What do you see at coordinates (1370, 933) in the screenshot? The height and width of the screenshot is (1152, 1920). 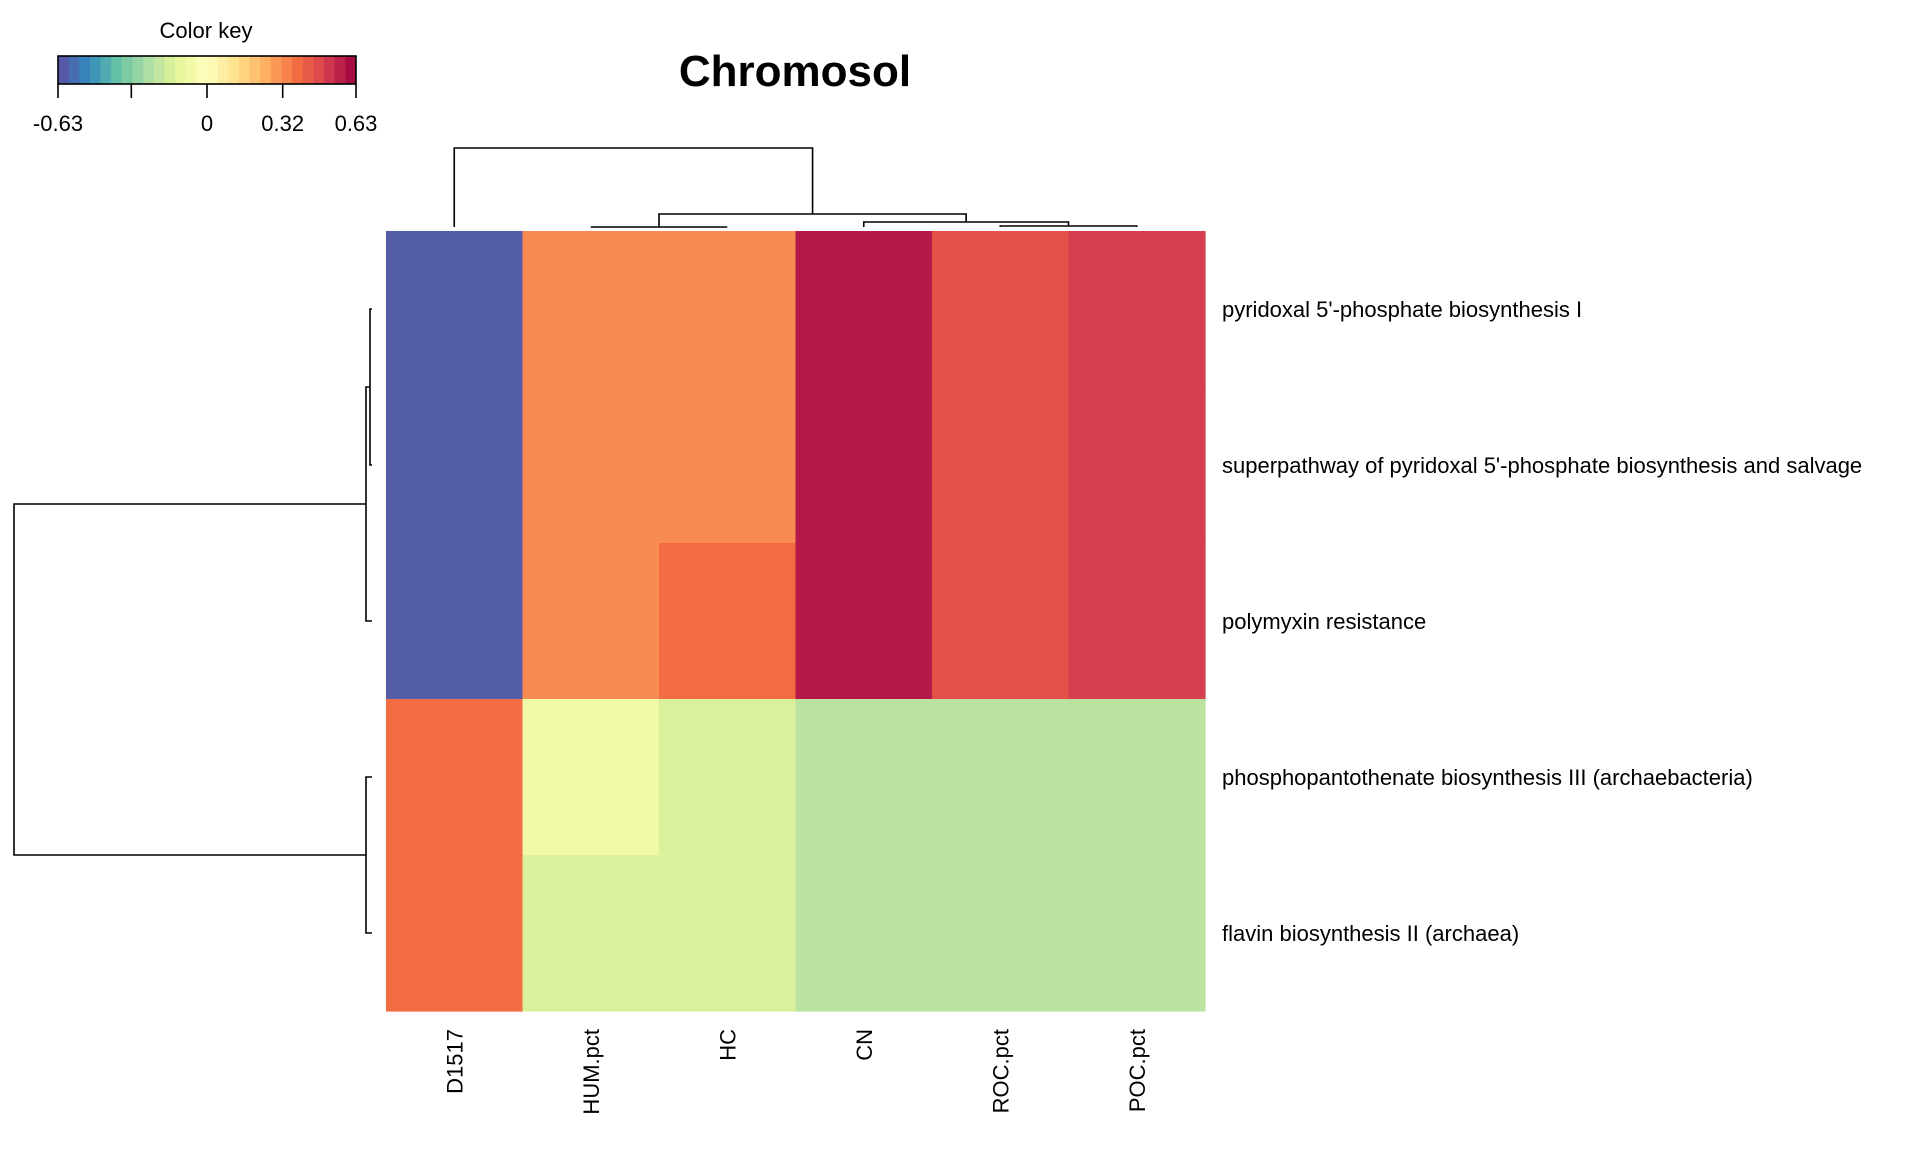 I see `row-label: flavin biosynthesis II (archaea)` at bounding box center [1370, 933].